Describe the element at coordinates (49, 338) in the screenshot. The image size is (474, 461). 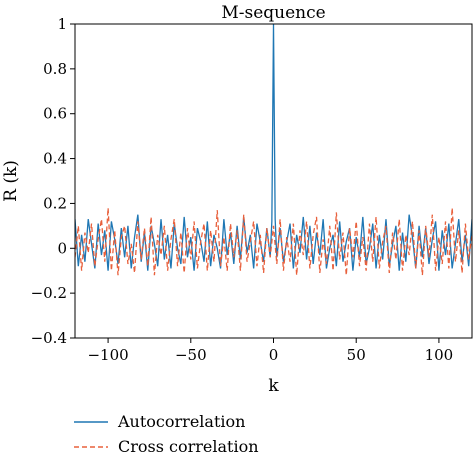
I see `y-tick-label: −0.4` at that location.